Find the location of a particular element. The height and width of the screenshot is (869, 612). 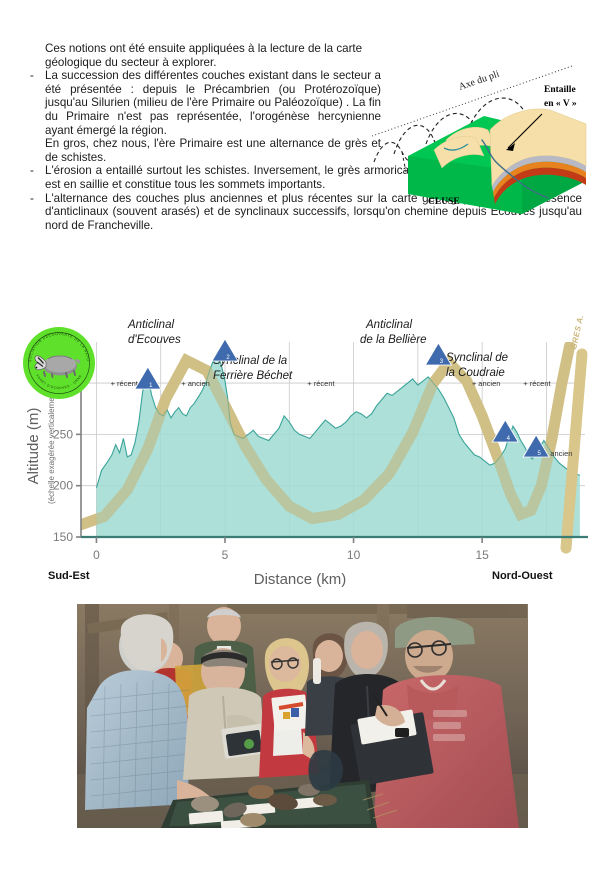

svg-text: 1 is located at coordinates (151, 386).